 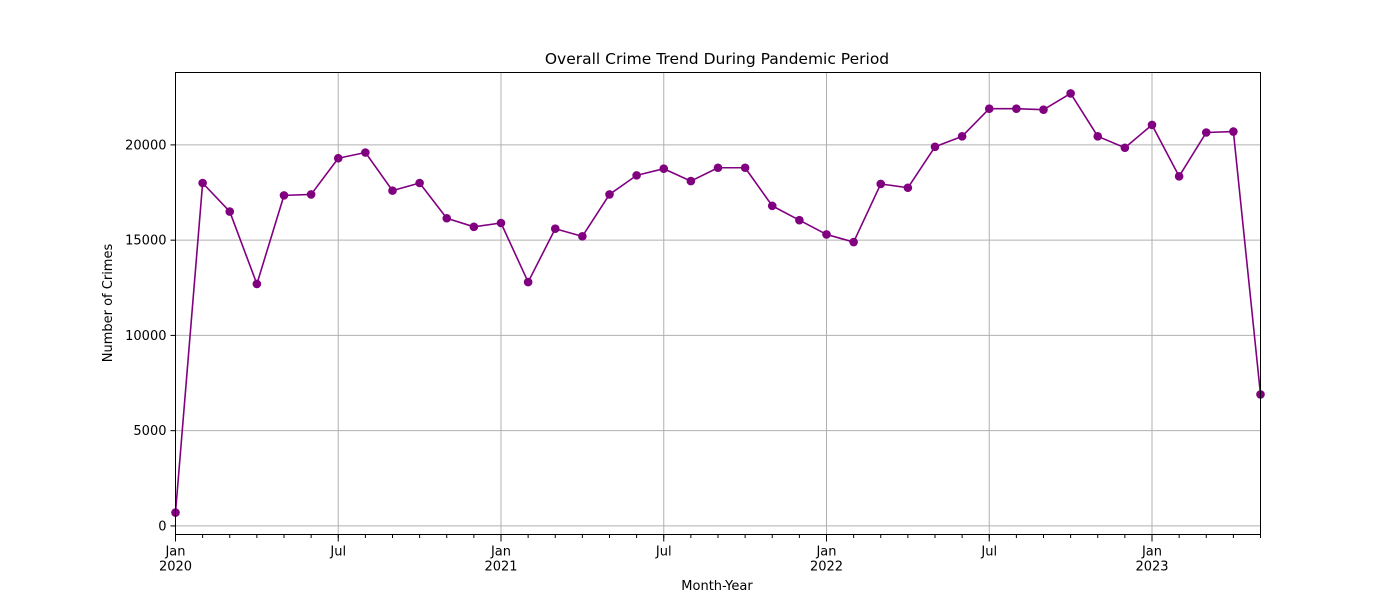 I want to click on y-tick-label: 0, so click(x=162, y=526).